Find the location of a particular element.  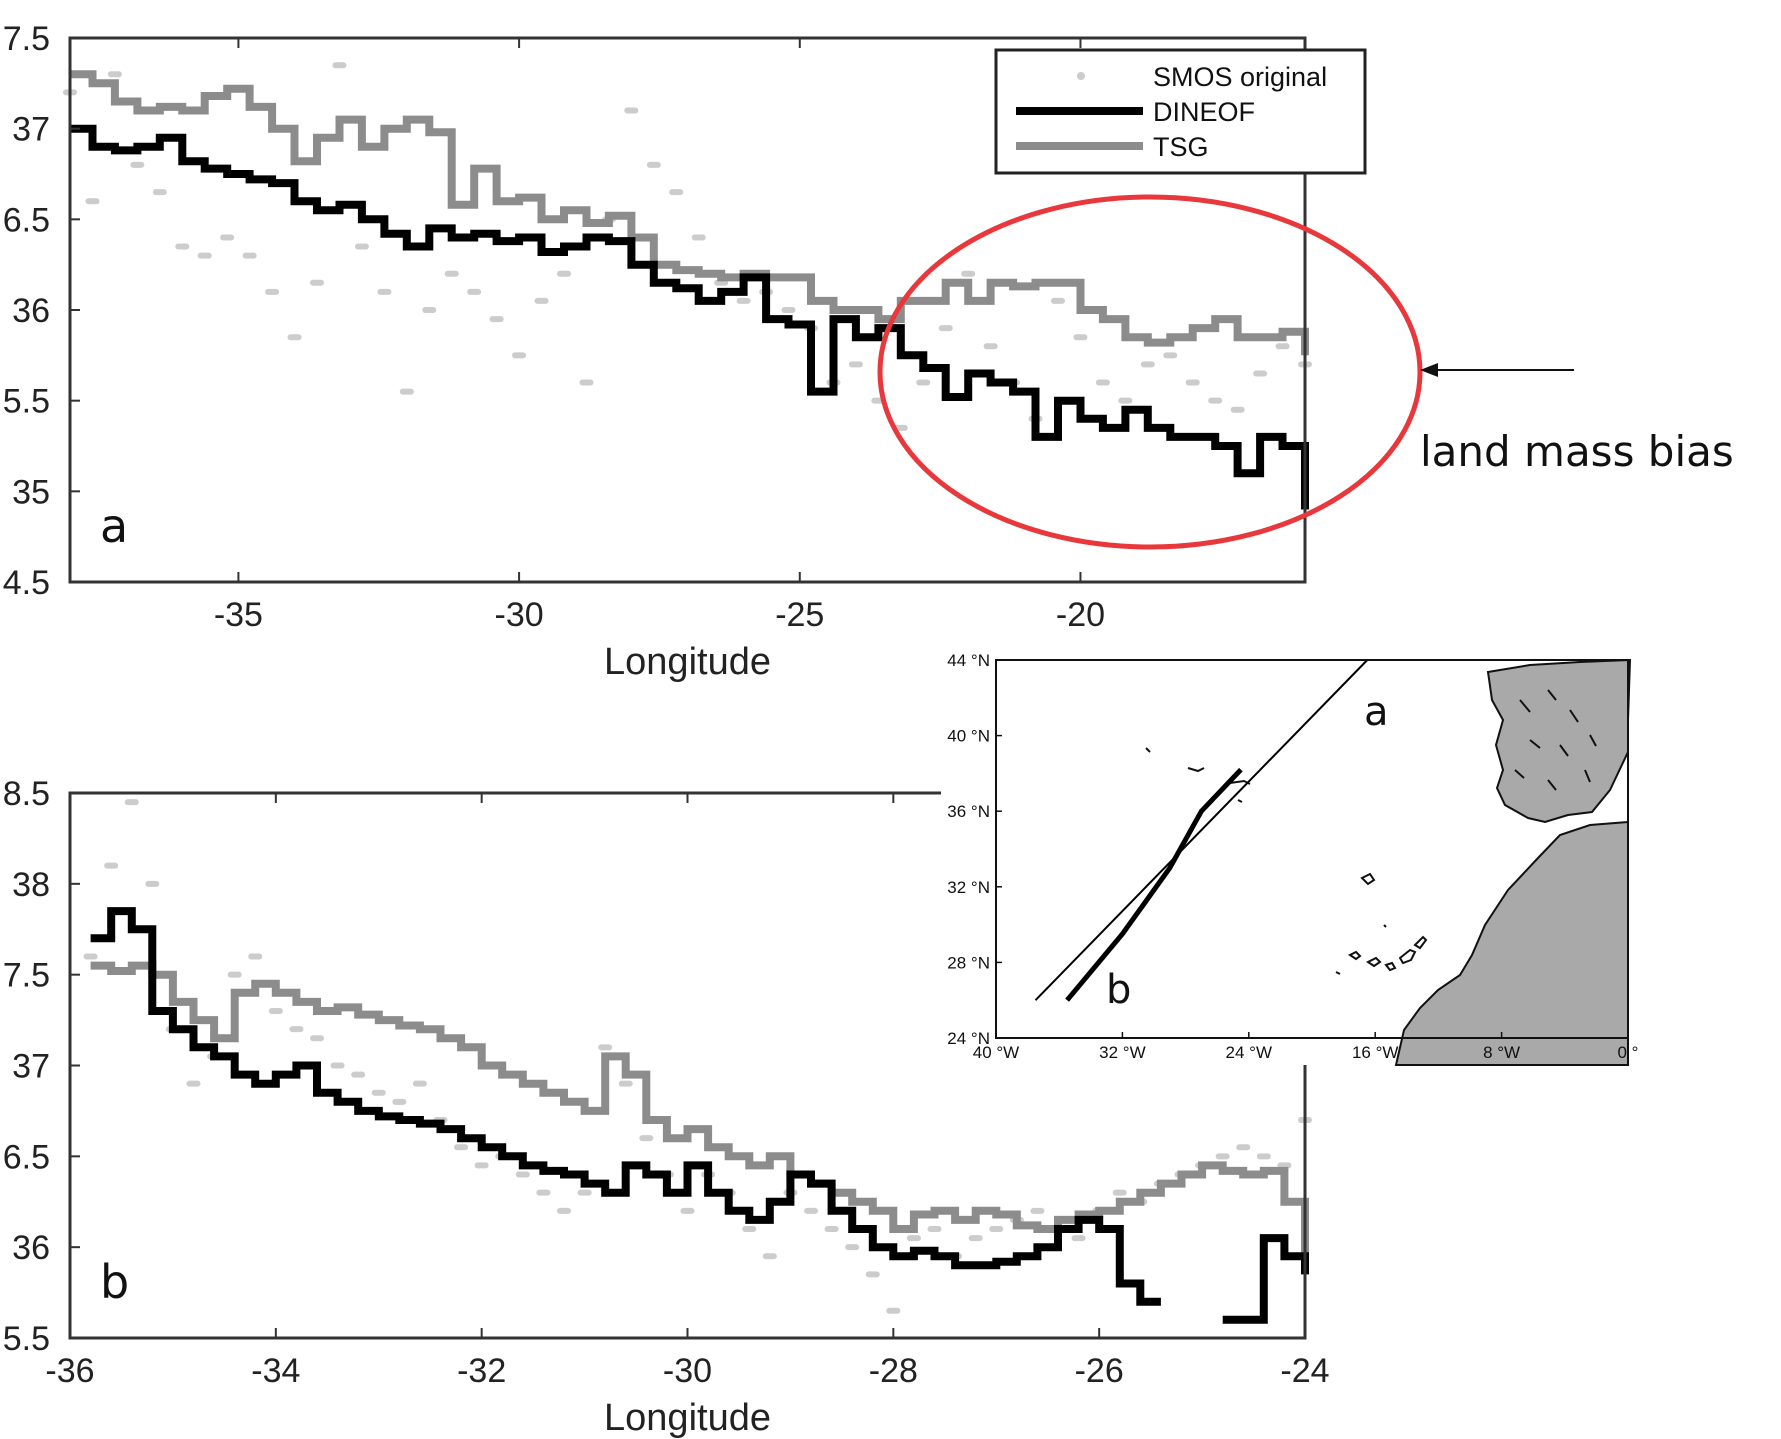

map-frame is located at coordinates (1312, 849).